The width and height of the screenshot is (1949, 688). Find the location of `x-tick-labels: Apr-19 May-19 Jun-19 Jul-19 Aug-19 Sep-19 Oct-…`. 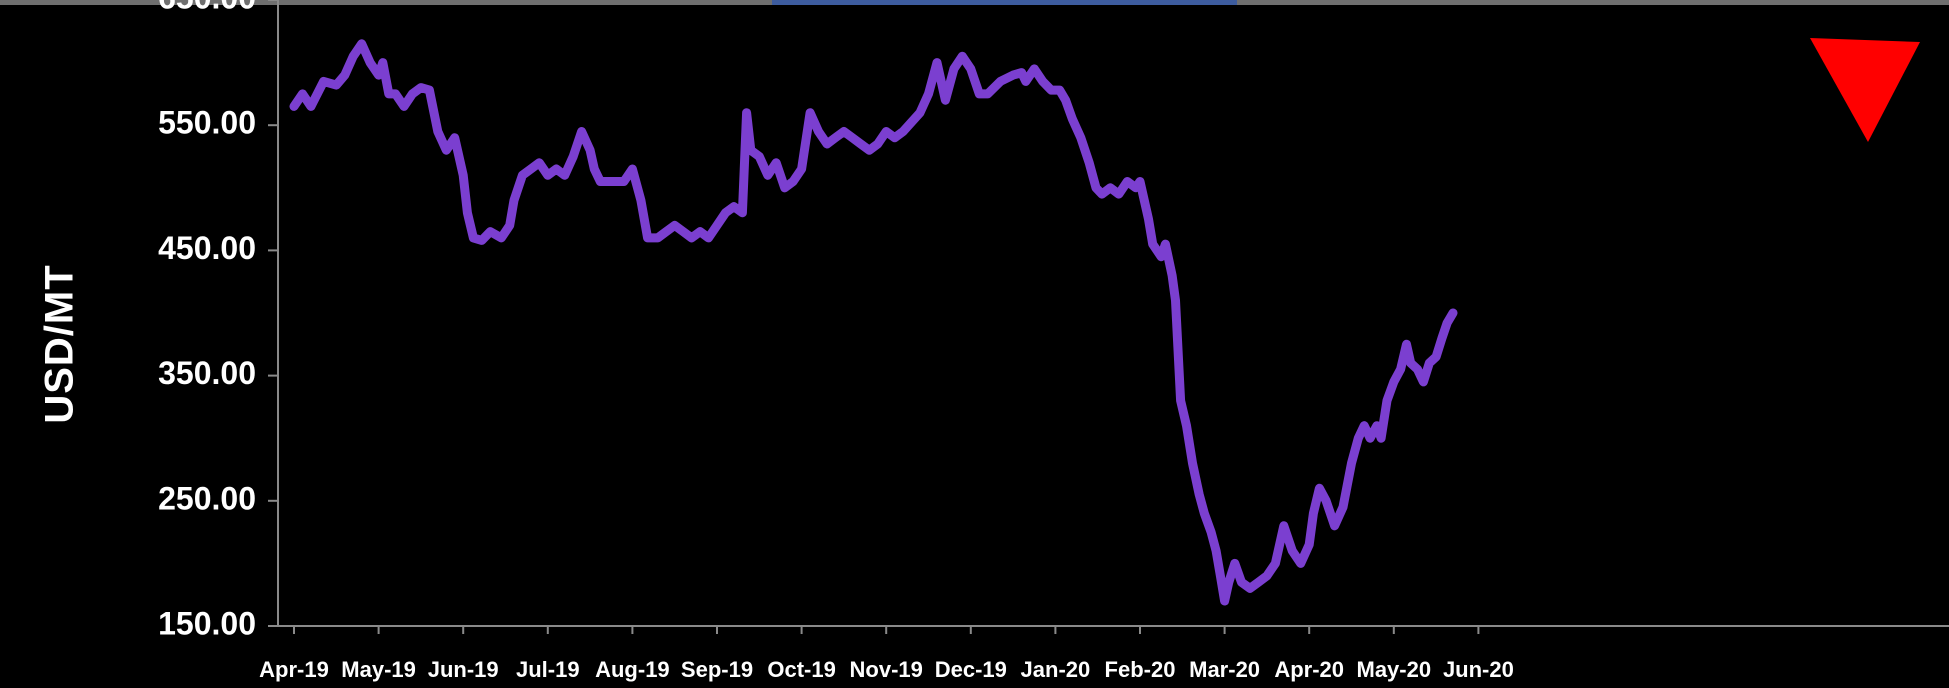

x-tick-labels: Apr-19 May-19 Jun-19 Jul-19 Aug-19 Sep-19 Oct-… is located at coordinates (886, 669).